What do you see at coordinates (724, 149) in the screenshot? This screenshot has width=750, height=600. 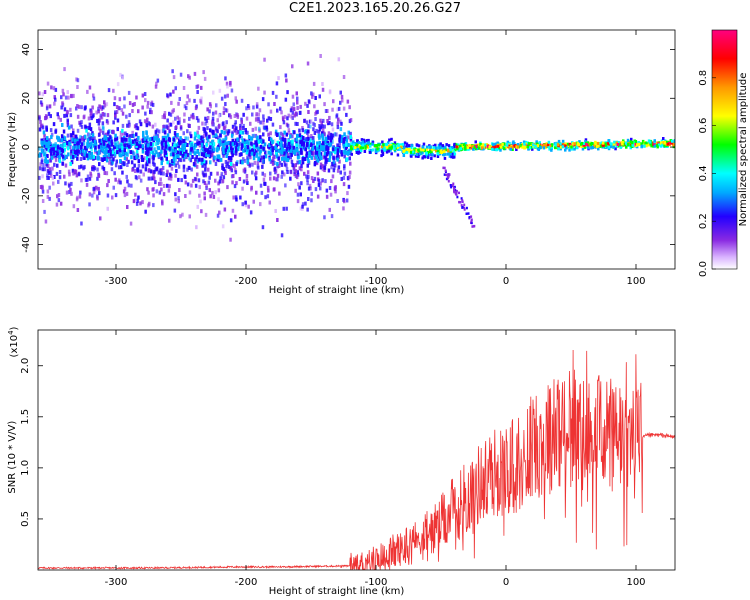 I see `colorbar-gradient` at bounding box center [724, 149].